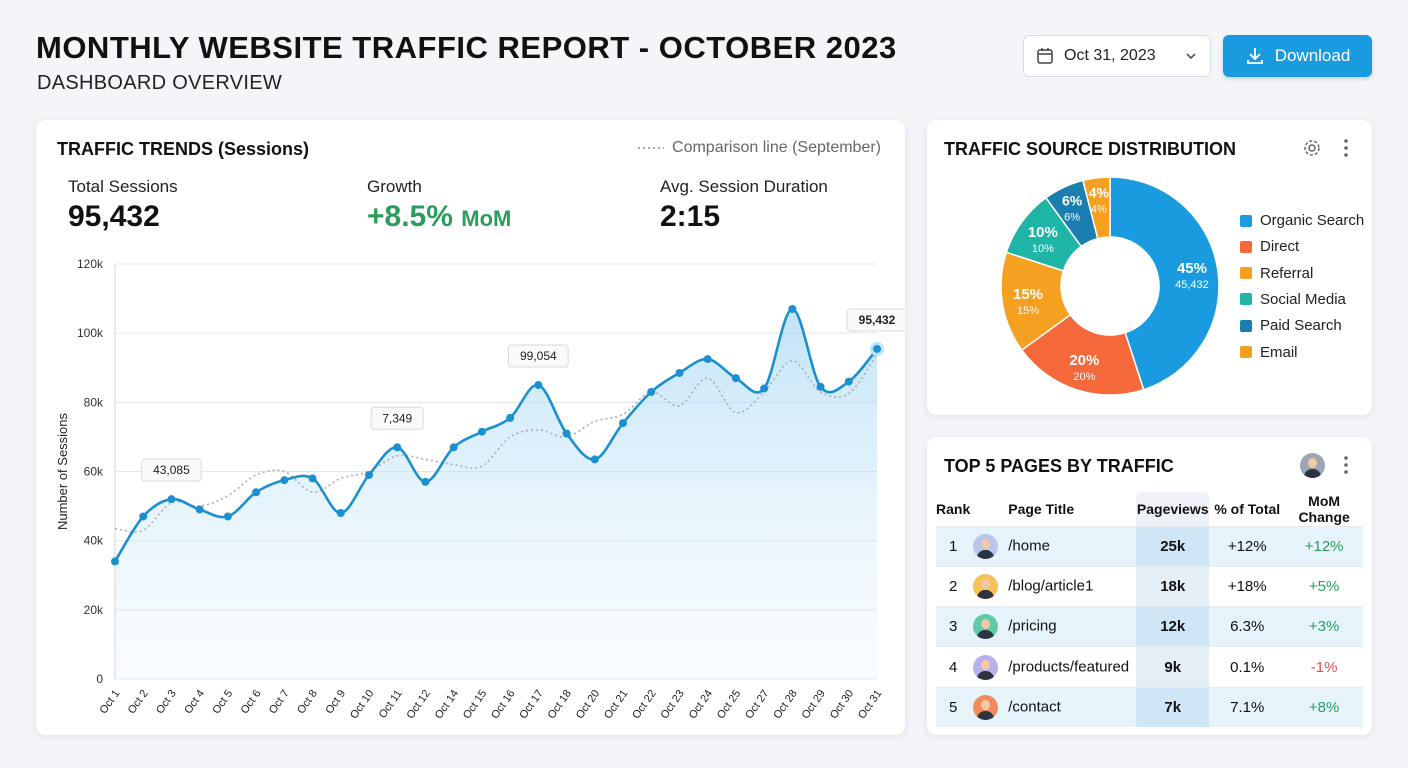  Describe the element at coordinates (1312, 148) in the screenshot. I see `gear-icon` at that location.